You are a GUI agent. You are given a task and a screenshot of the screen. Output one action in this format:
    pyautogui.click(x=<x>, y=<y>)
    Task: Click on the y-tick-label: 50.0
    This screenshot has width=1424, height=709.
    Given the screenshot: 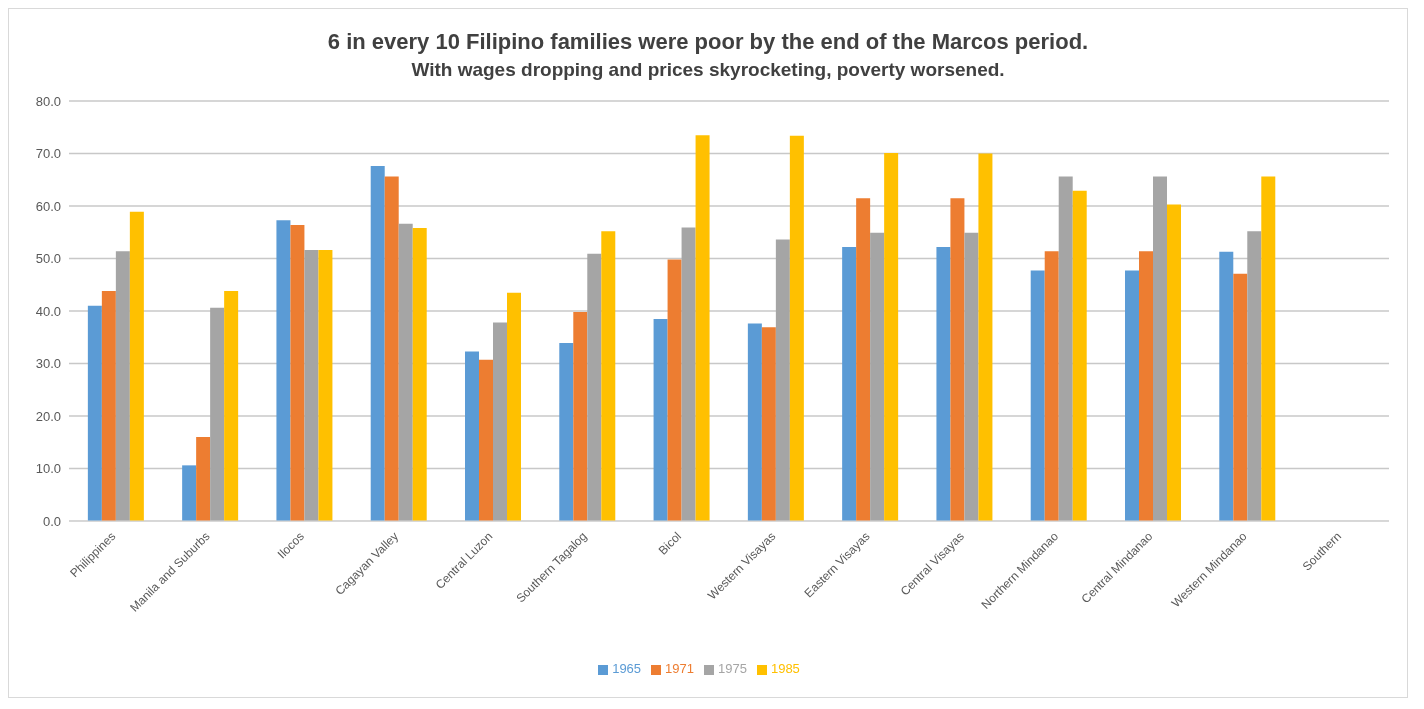 What is the action you would take?
    pyautogui.click(x=48, y=259)
    